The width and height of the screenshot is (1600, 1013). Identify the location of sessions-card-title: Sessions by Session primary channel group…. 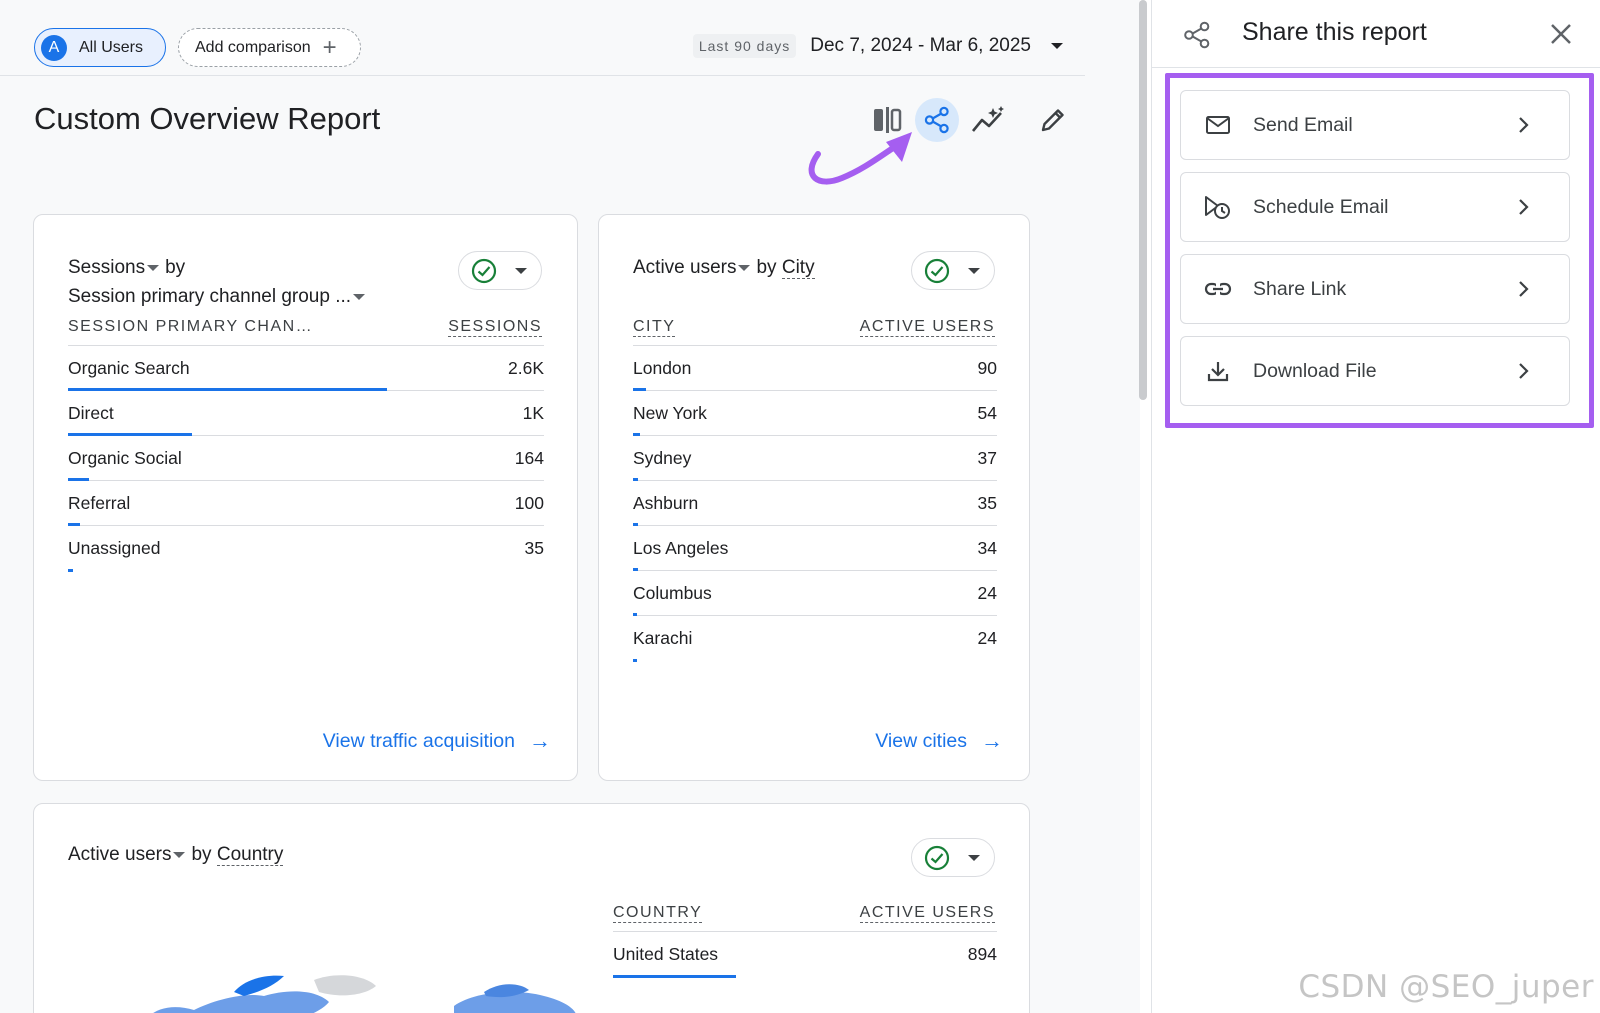
(248, 282).